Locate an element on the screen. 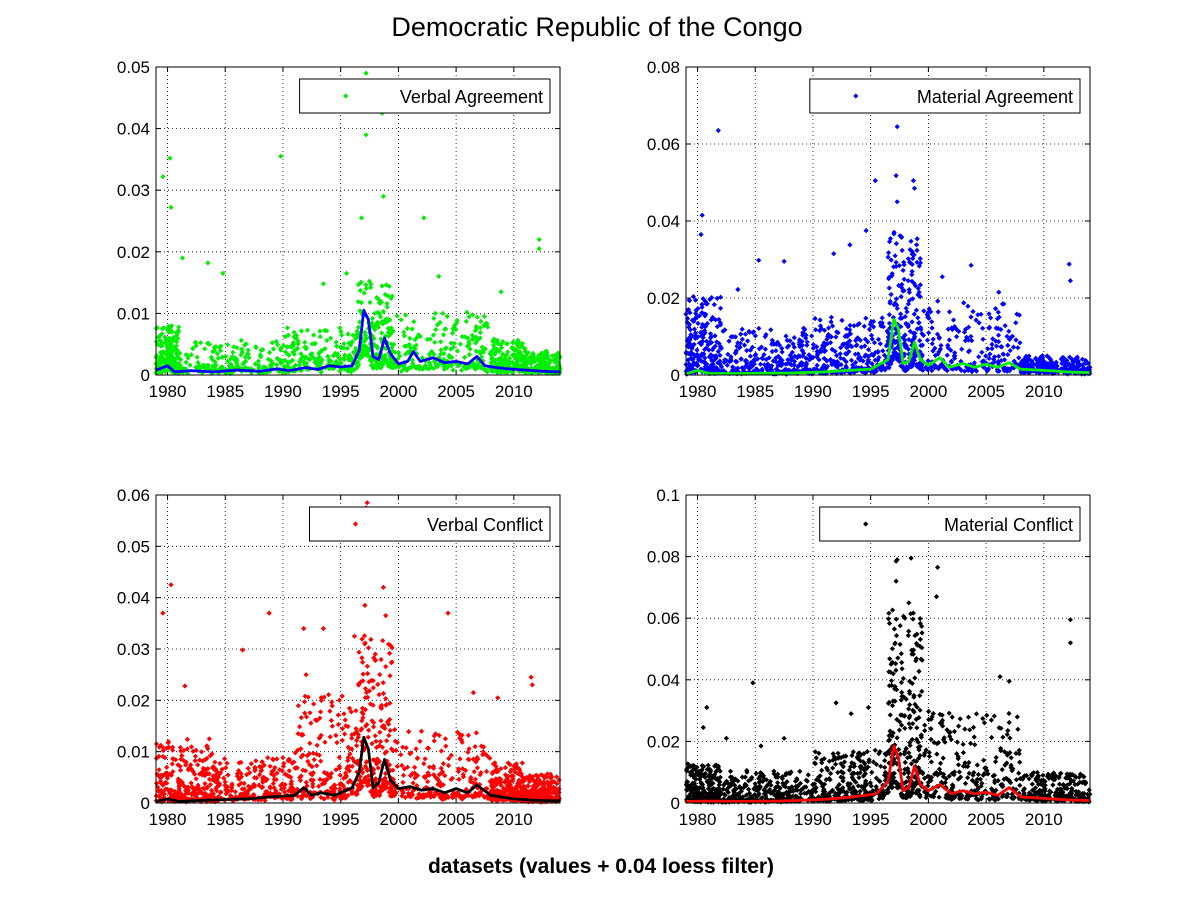 The height and width of the screenshot is (901, 1201). x-tick-label: 2010 is located at coordinates (514, 819).